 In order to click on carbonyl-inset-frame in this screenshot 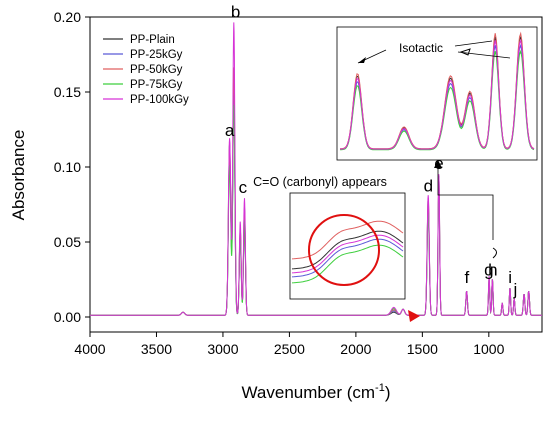, I will do `click(347, 246)`.